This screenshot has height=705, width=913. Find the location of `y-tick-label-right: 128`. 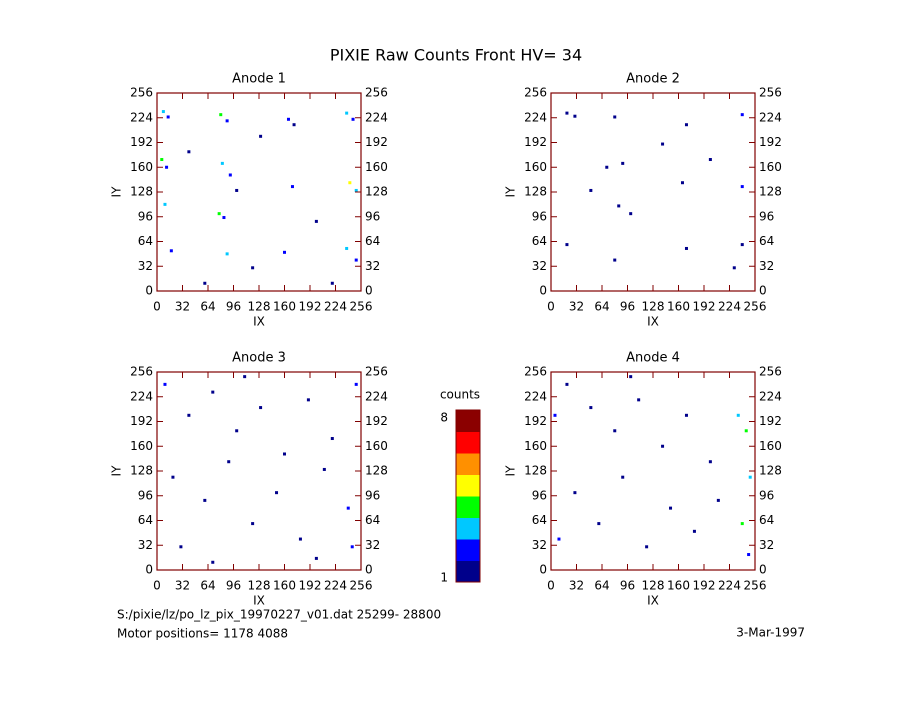

y-tick-label-right: 128 is located at coordinates (770, 192).